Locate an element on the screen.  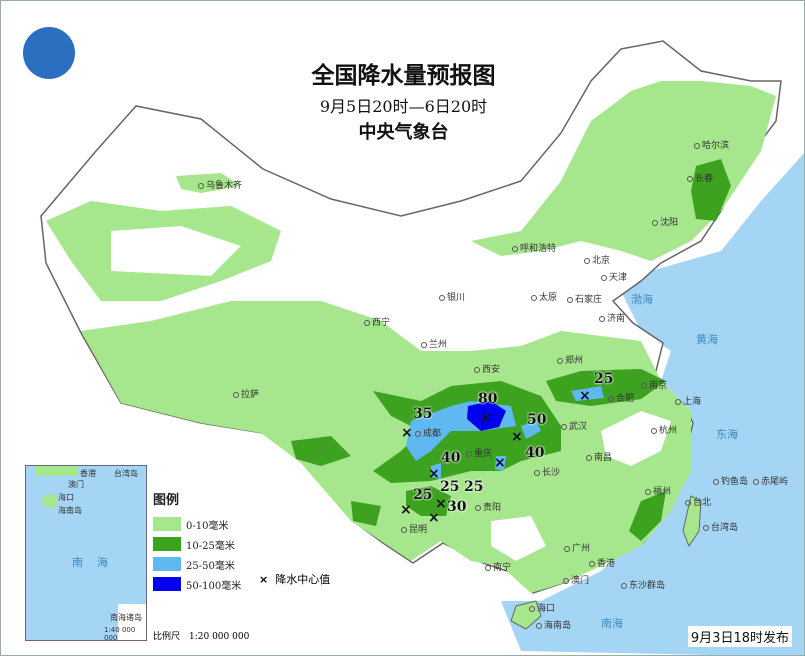
legend-center-item: × 降水中心值 is located at coordinates (294, 579).